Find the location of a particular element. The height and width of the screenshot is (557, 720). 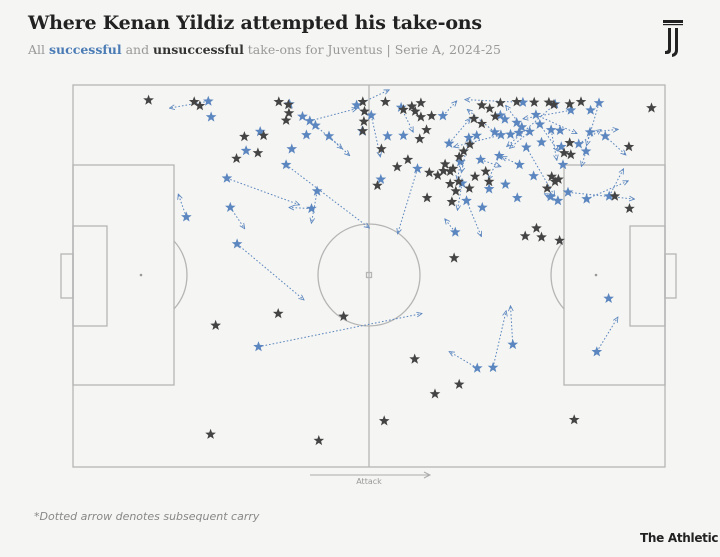

attack-label: Attack is located at coordinates (369, 481).